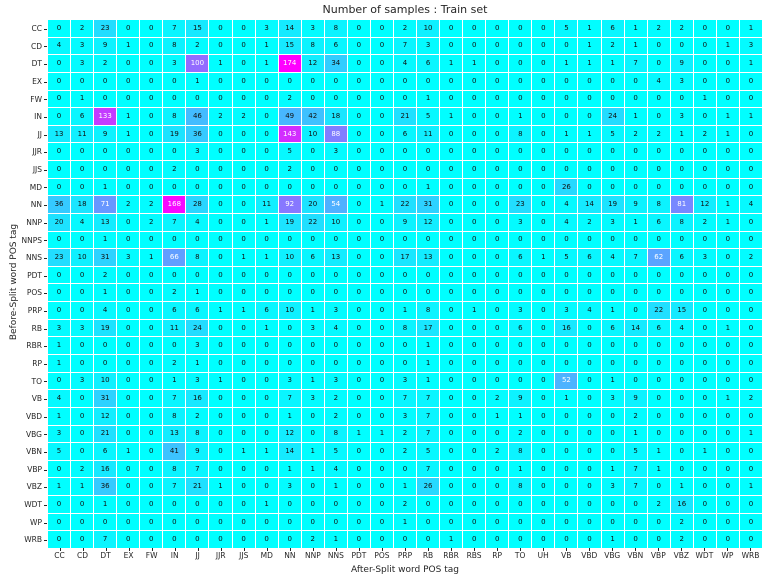 This screenshot has height=586, width=766. I want to click on heatmap-cell: 5, so click(335, 451).